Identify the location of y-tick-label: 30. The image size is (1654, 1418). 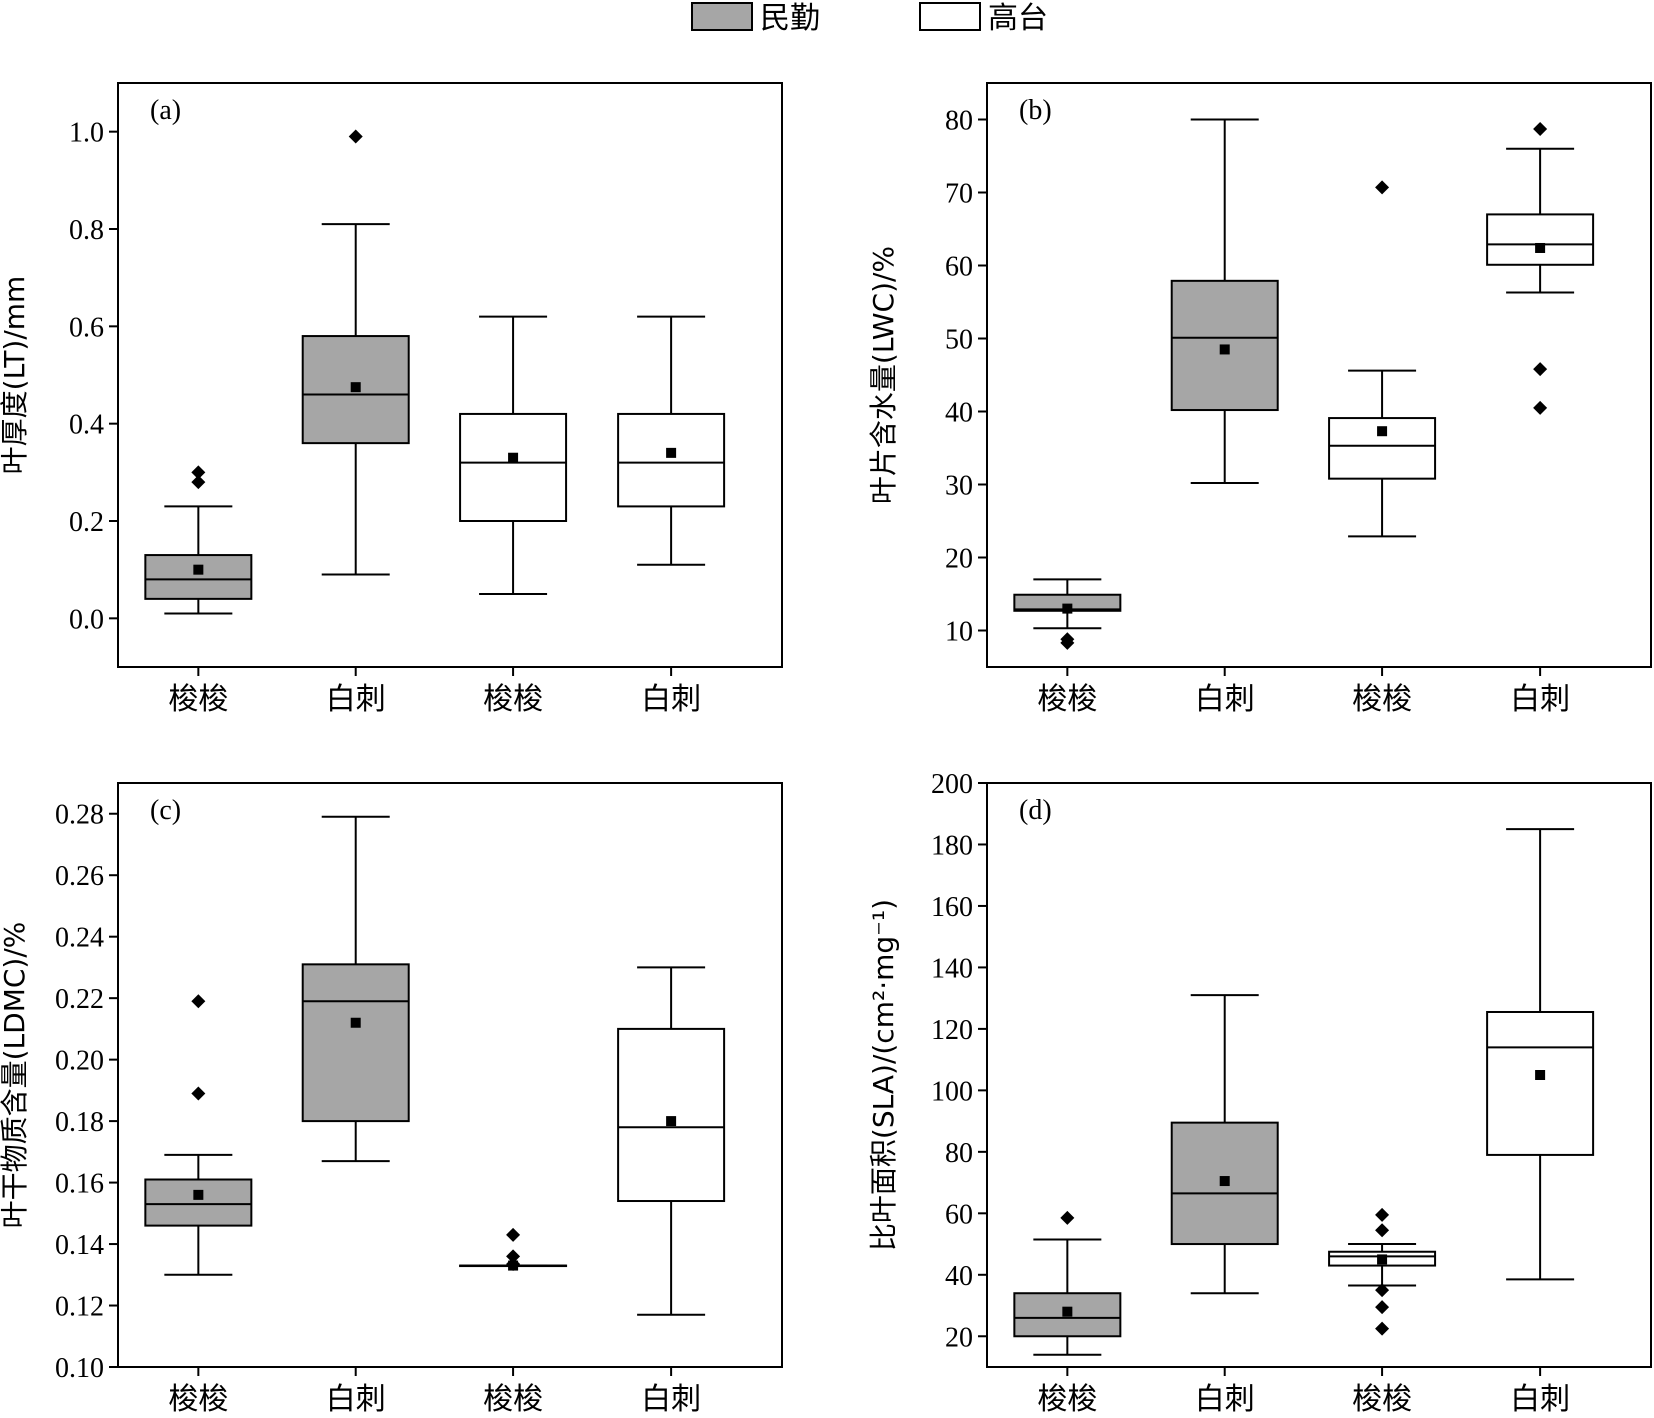
(959, 486).